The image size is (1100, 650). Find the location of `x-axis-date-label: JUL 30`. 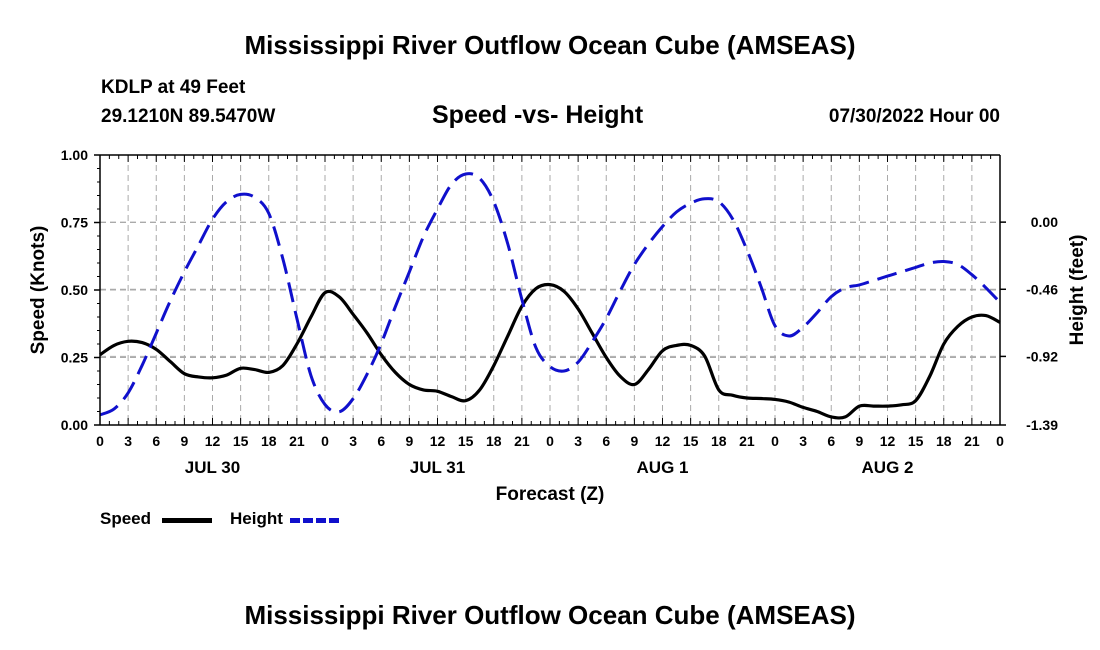

x-axis-date-label: JUL 30 is located at coordinates (212, 467).